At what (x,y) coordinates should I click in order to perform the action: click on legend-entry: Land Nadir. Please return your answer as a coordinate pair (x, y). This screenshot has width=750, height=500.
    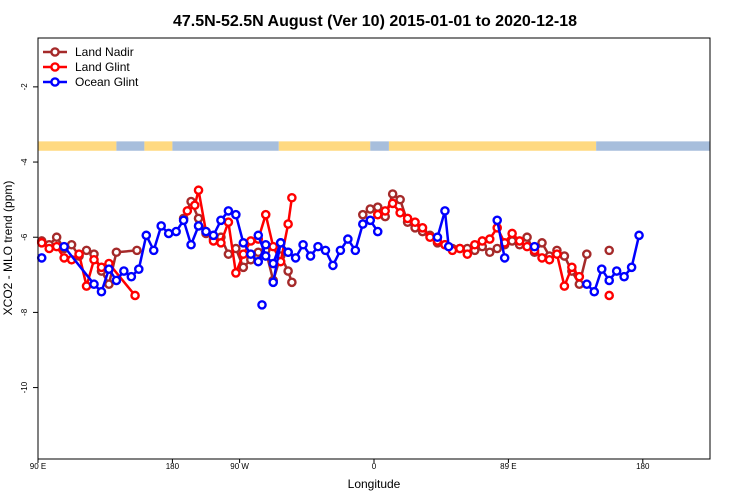
    Looking at the image, I should click on (104, 52).